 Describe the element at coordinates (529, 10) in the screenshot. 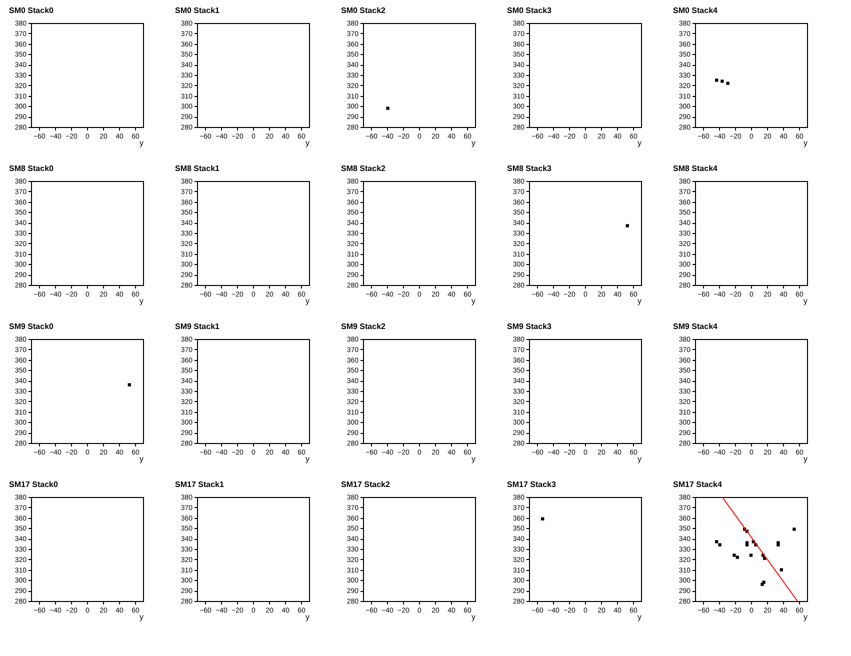

I see `chart-title: SM0 Stack3` at that location.